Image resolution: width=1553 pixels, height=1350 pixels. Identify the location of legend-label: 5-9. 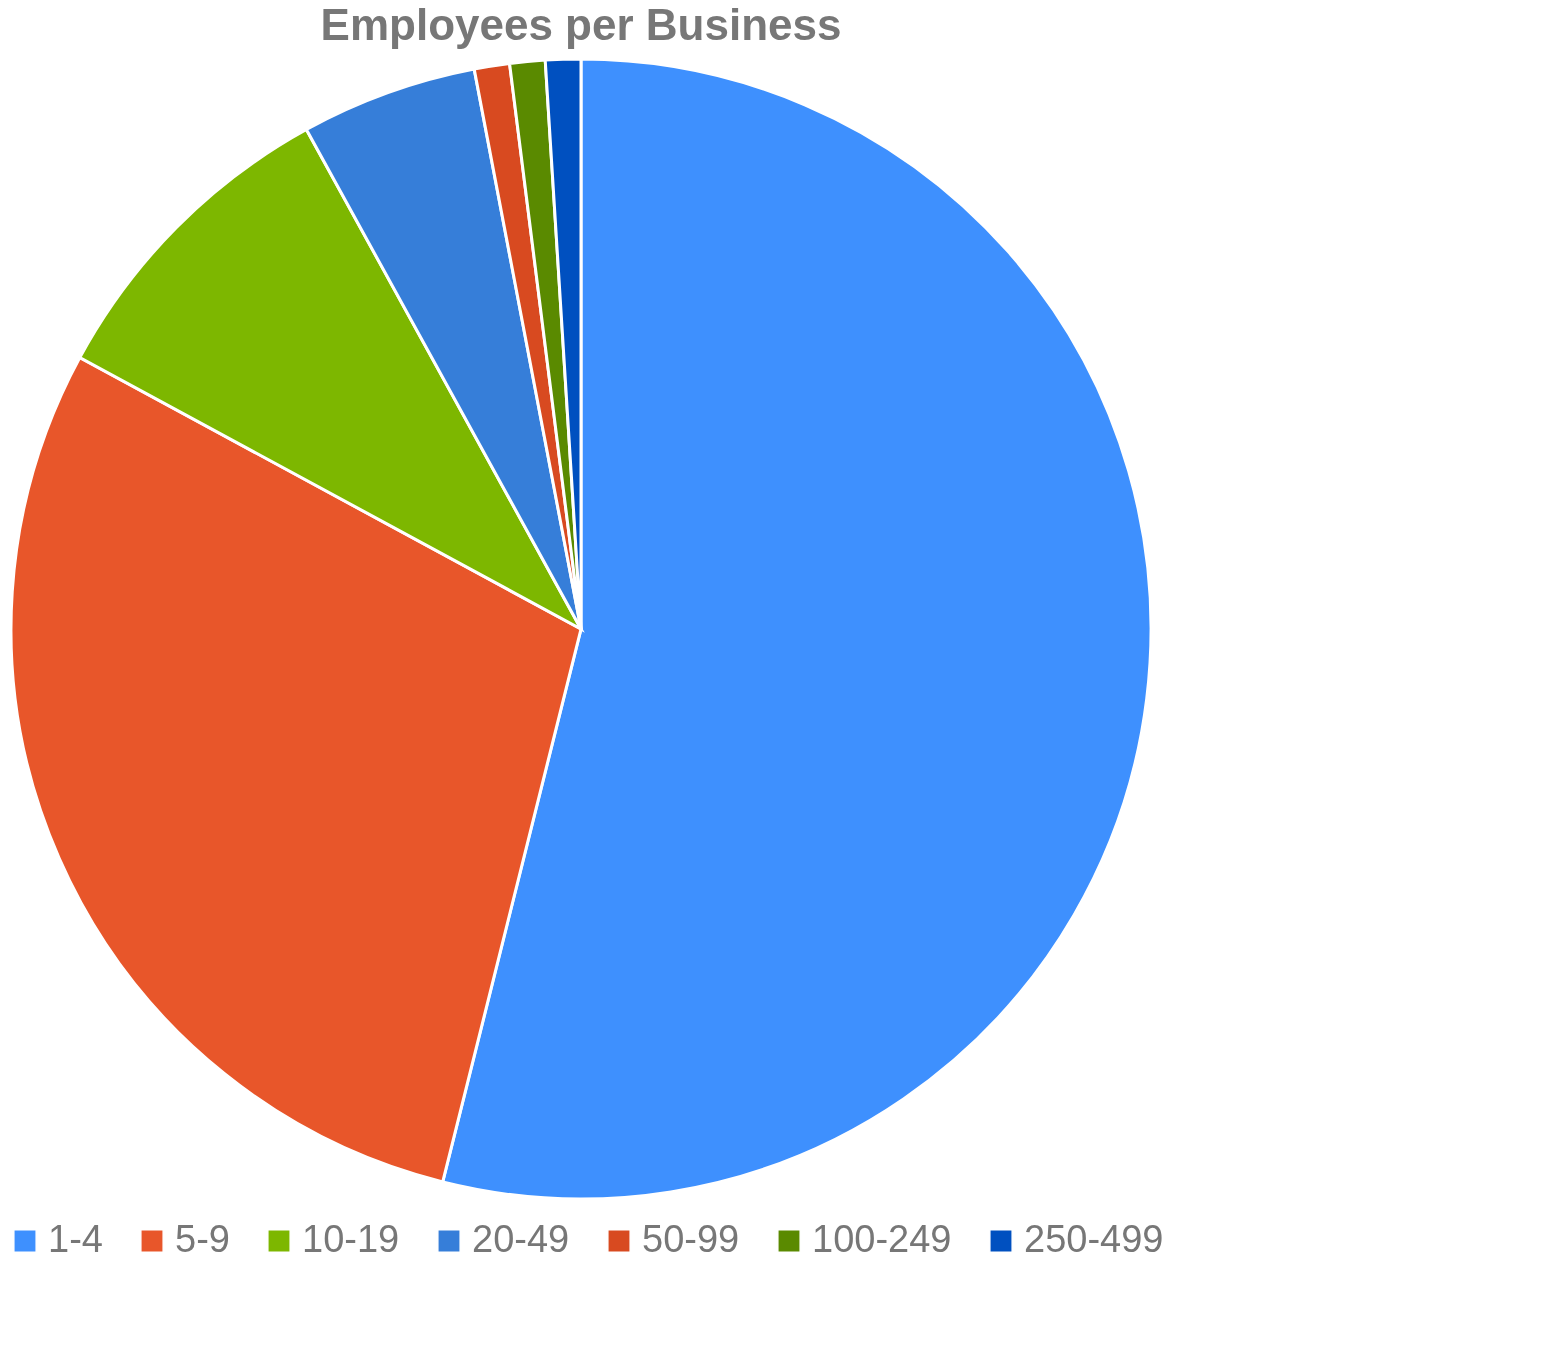
(202, 1239).